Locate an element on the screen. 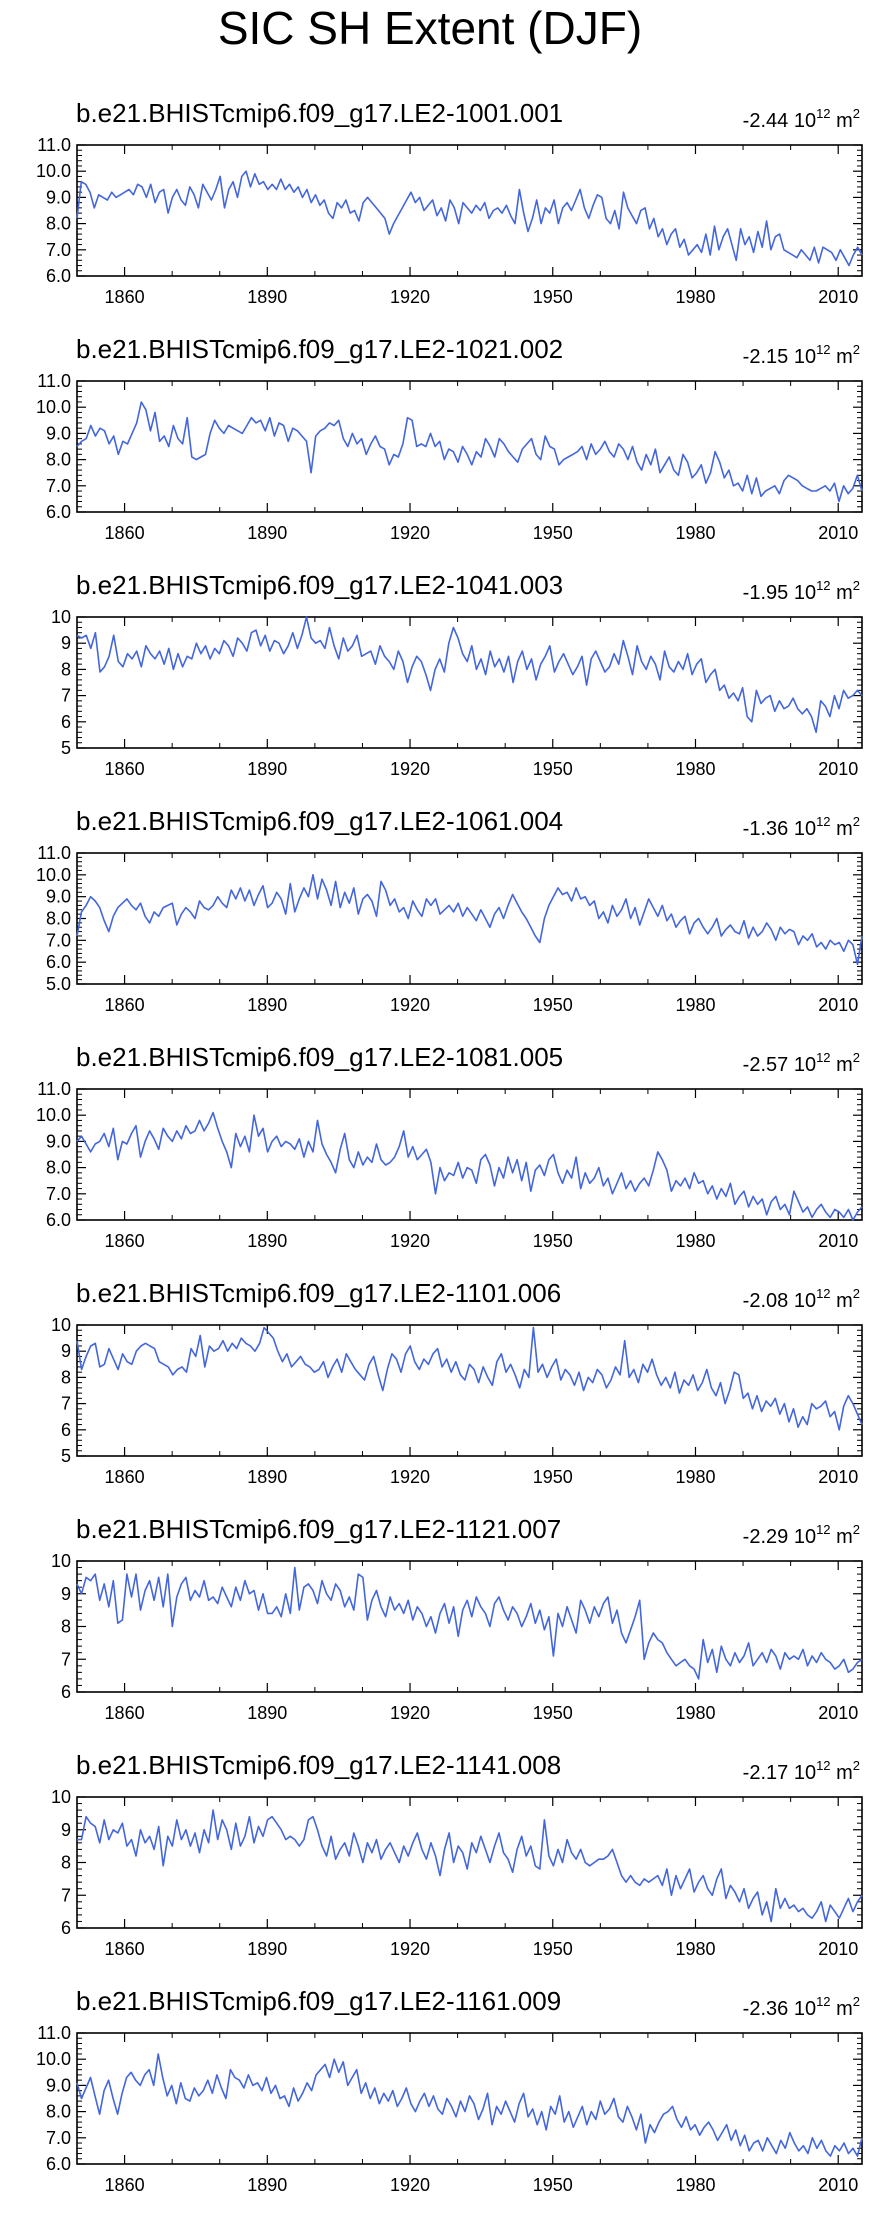 The image size is (883, 2219). y-tick-label: 10.0 is located at coordinates (53, 407).